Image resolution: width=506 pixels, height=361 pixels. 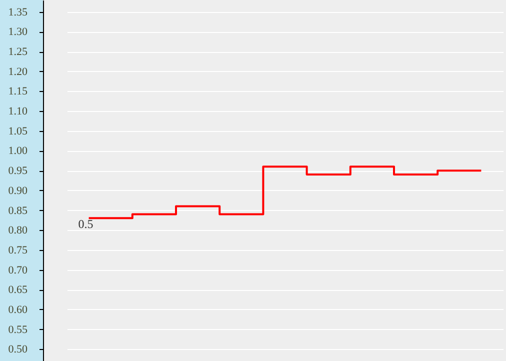 I want to click on annotation: 0.5, so click(x=86, y=224).